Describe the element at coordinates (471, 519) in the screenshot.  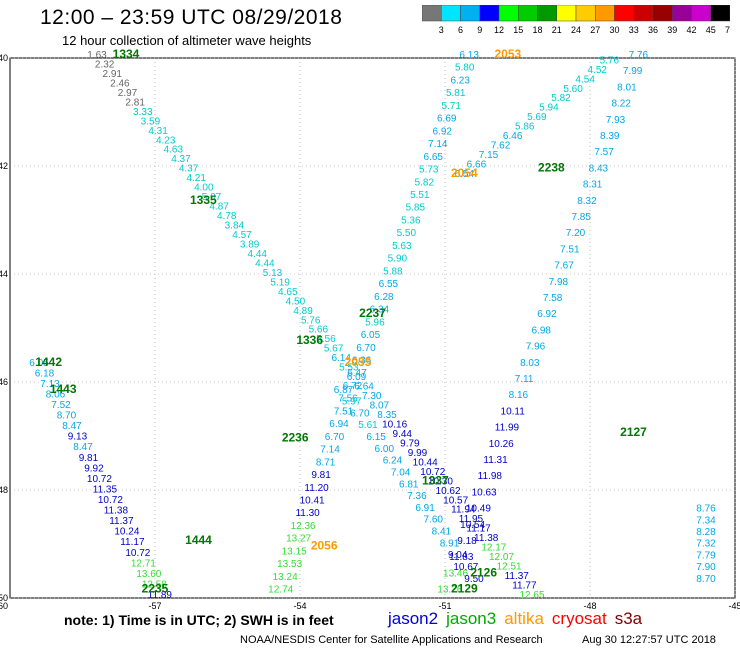
I see `wave-height-value: 11.95` at that location.